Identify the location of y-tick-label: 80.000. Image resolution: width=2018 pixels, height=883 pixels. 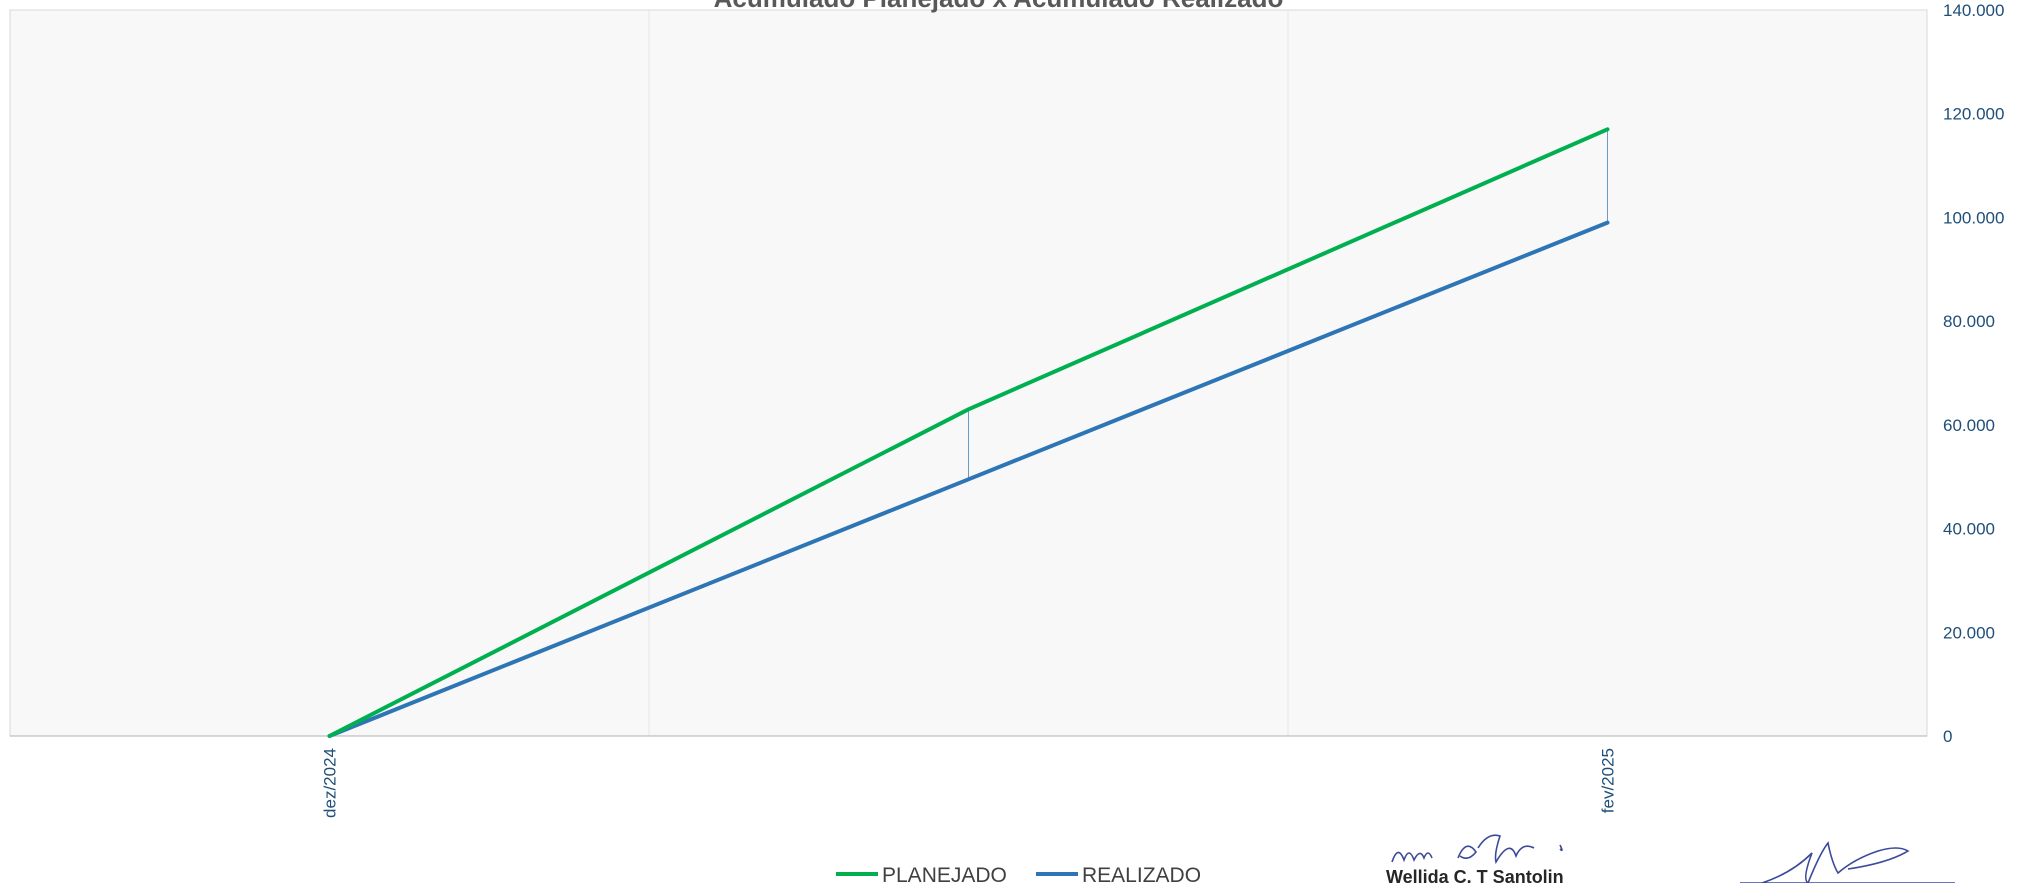
(1969, 321).